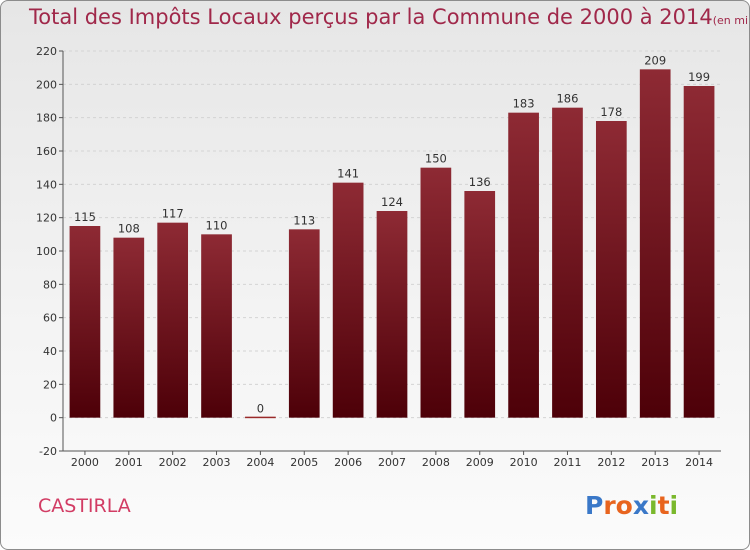  I want to click on y-tick-label: 100, so click(46, 251).